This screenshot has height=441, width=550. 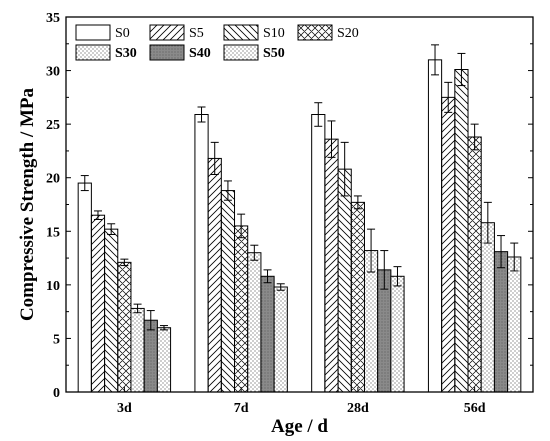 What do you see at coordinates (315, 32) in the screenshot?
I see `legend-swatch-s20` at bounding box center [315, 32].